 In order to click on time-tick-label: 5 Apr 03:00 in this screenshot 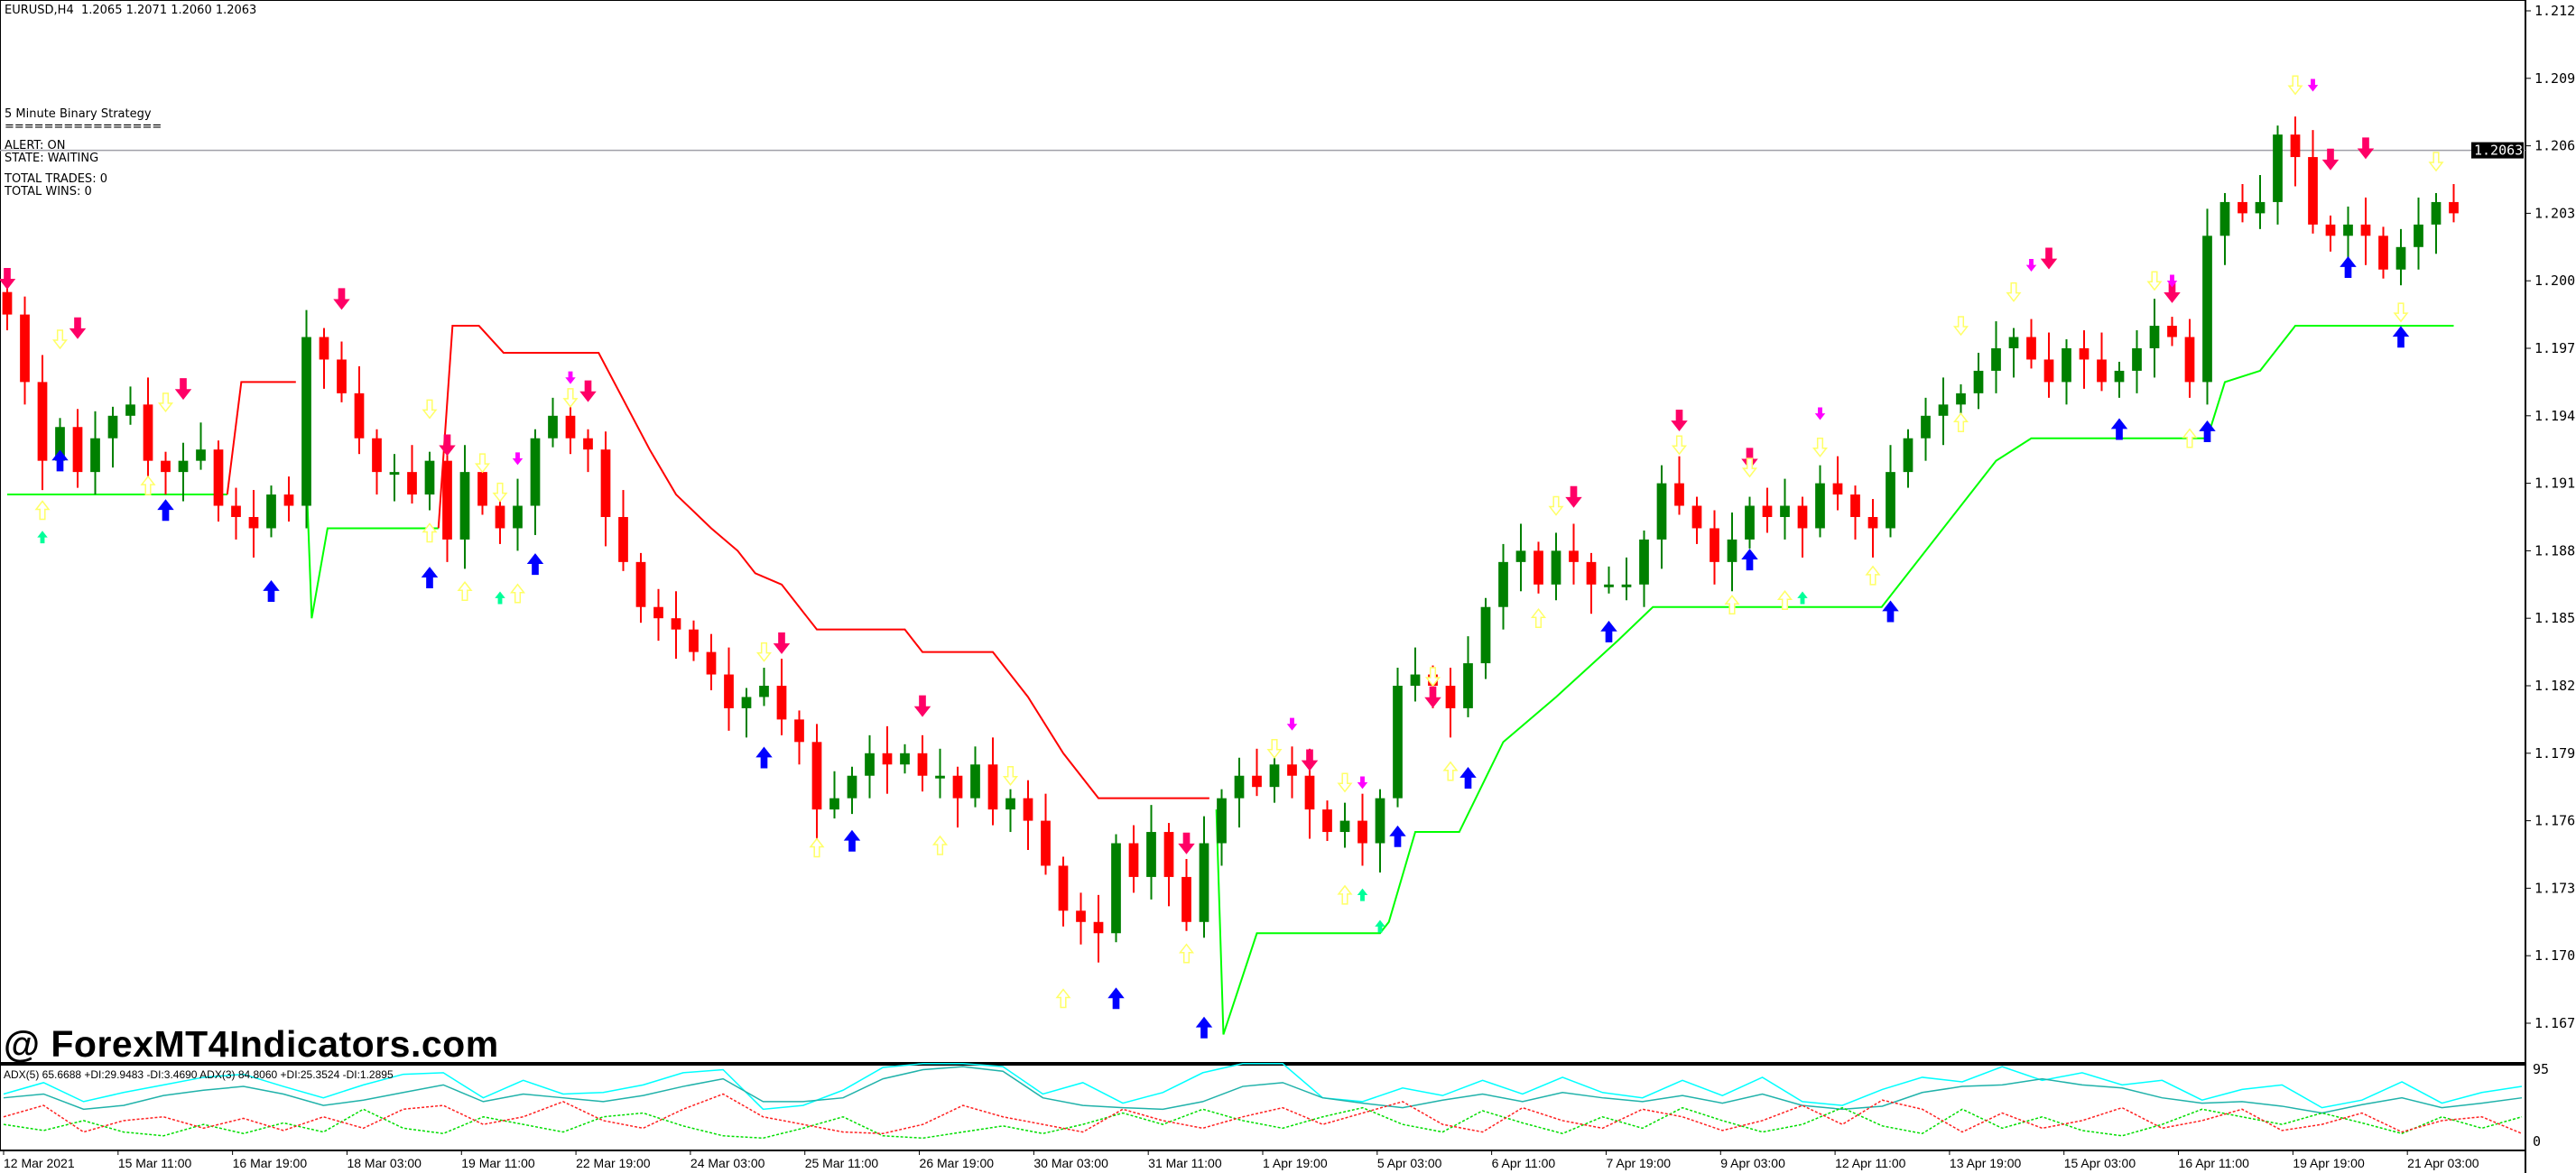, I will do `click(1409, 1163)`.